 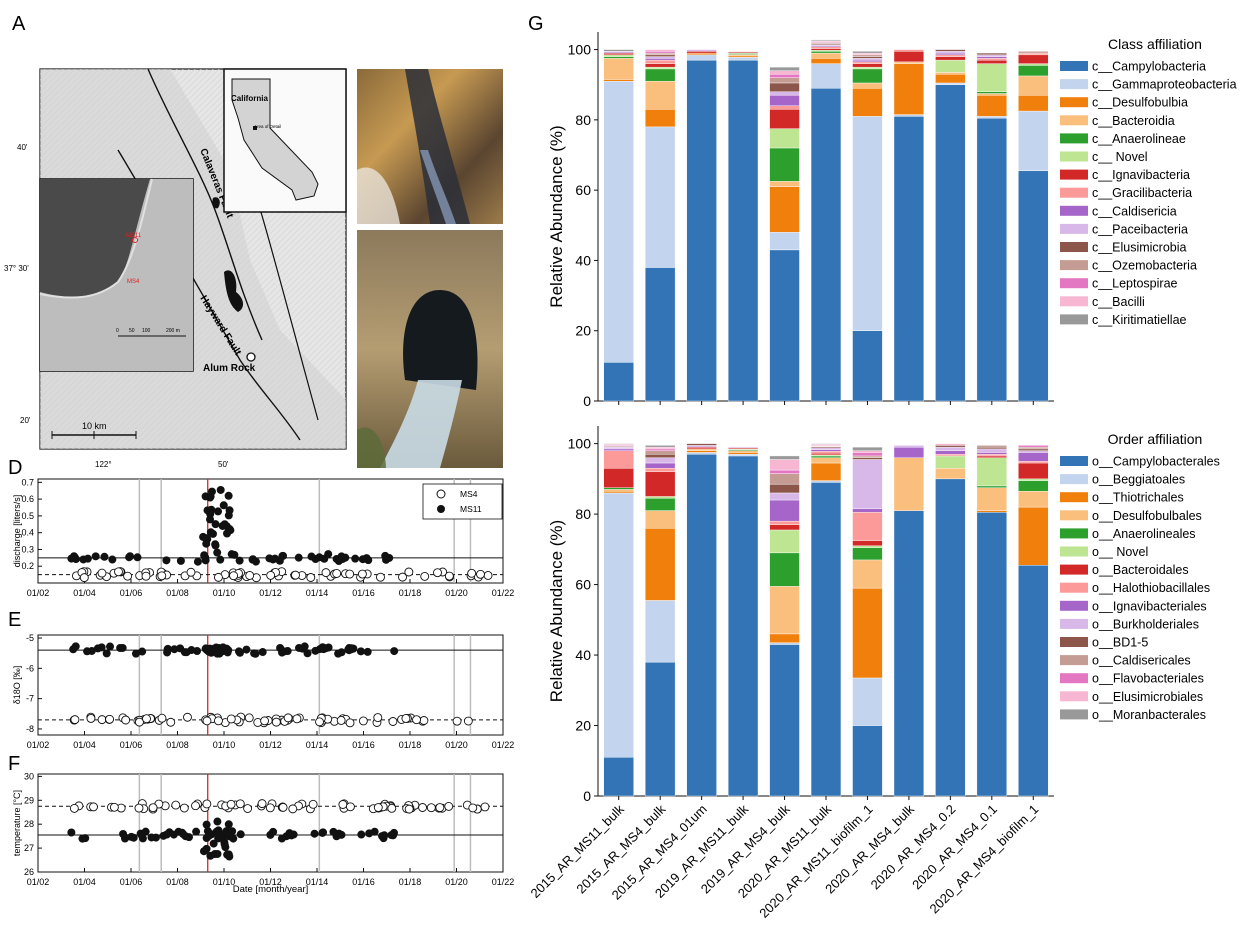 What do you see at coordinates (1147, 697) in the screenshot?
I see `order-chart-legend-label-13: o__Elusimicrobiales` at bounding box center [1147, 697].